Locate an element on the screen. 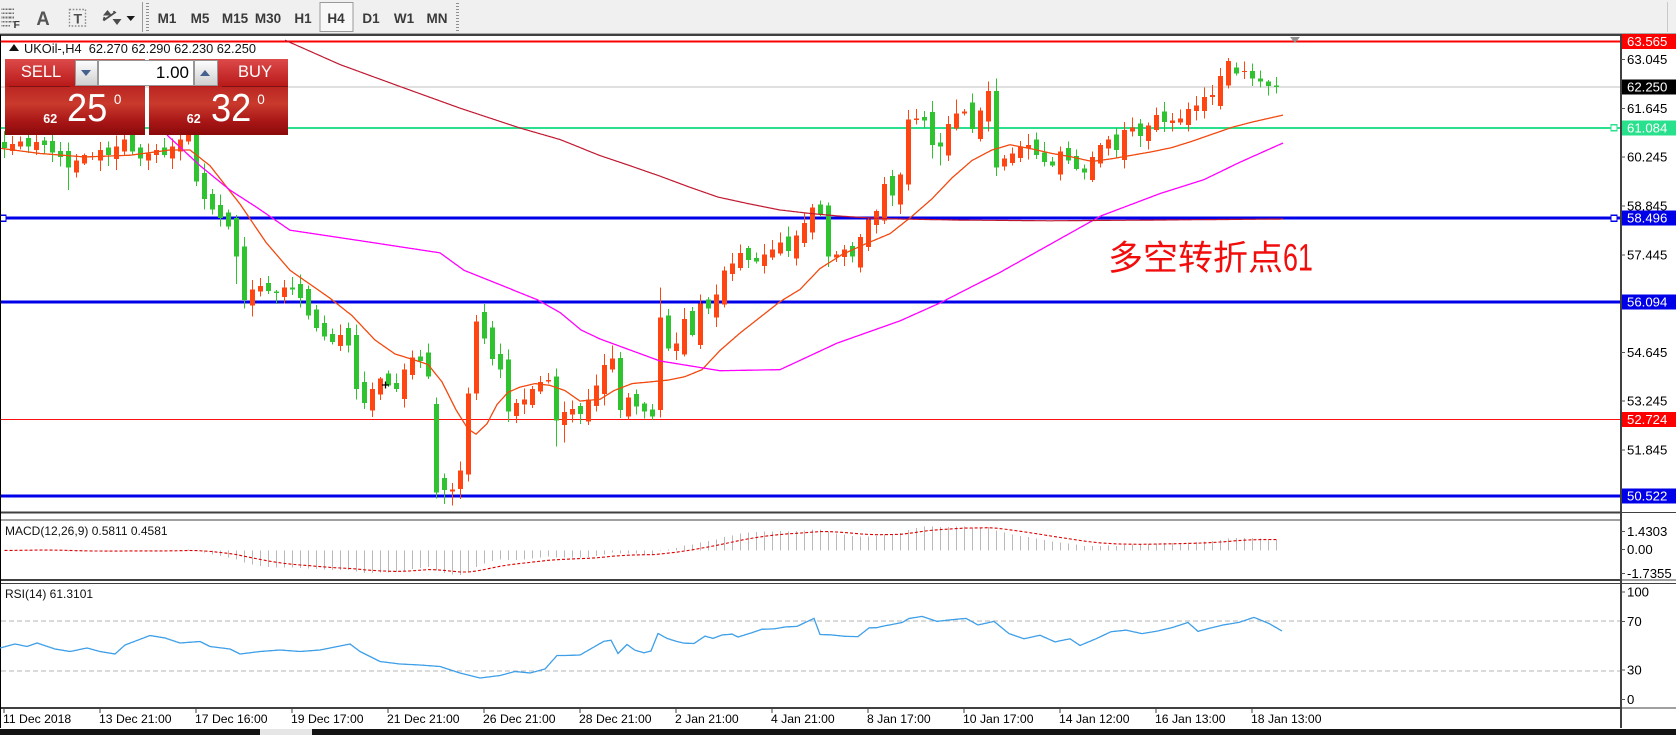 The width and height of the screenshot is (1676, 735). svg-text: 54.645 is located at coordinates (1647, 352).